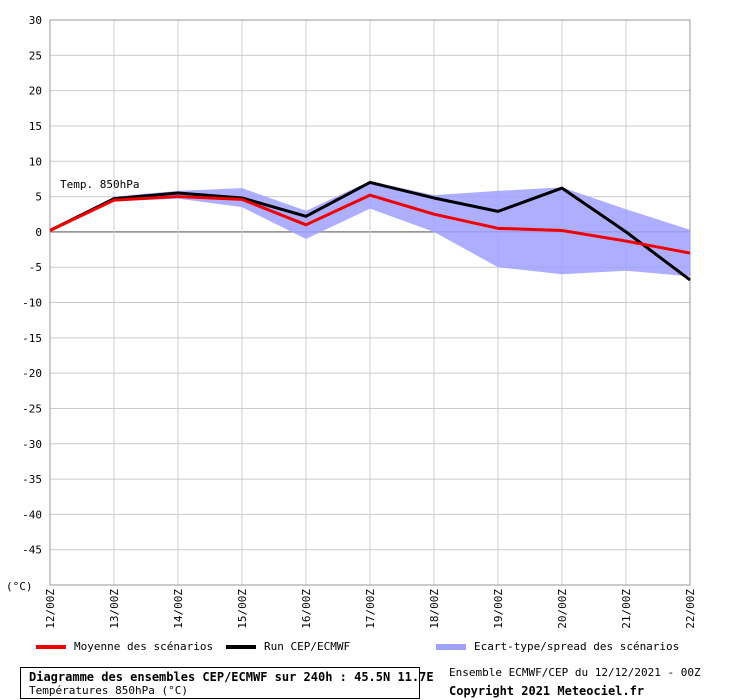  Describe the element at coordinates (575, 672) in the screenshot. I see `run-info: Ensemble ECMWF/CEP du 12/12/2021 - 00Z` at that location.